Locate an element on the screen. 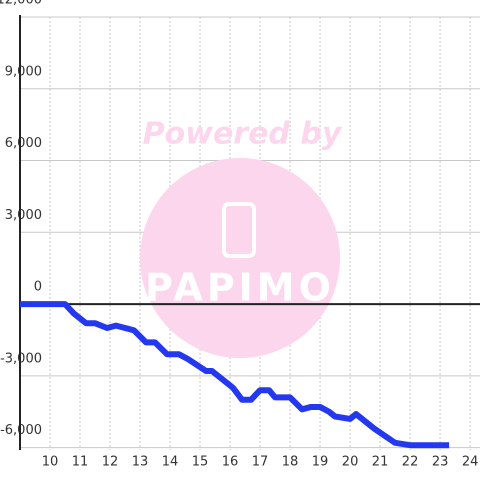  x-tick-label: 11 is located at coordinates (80, 462).